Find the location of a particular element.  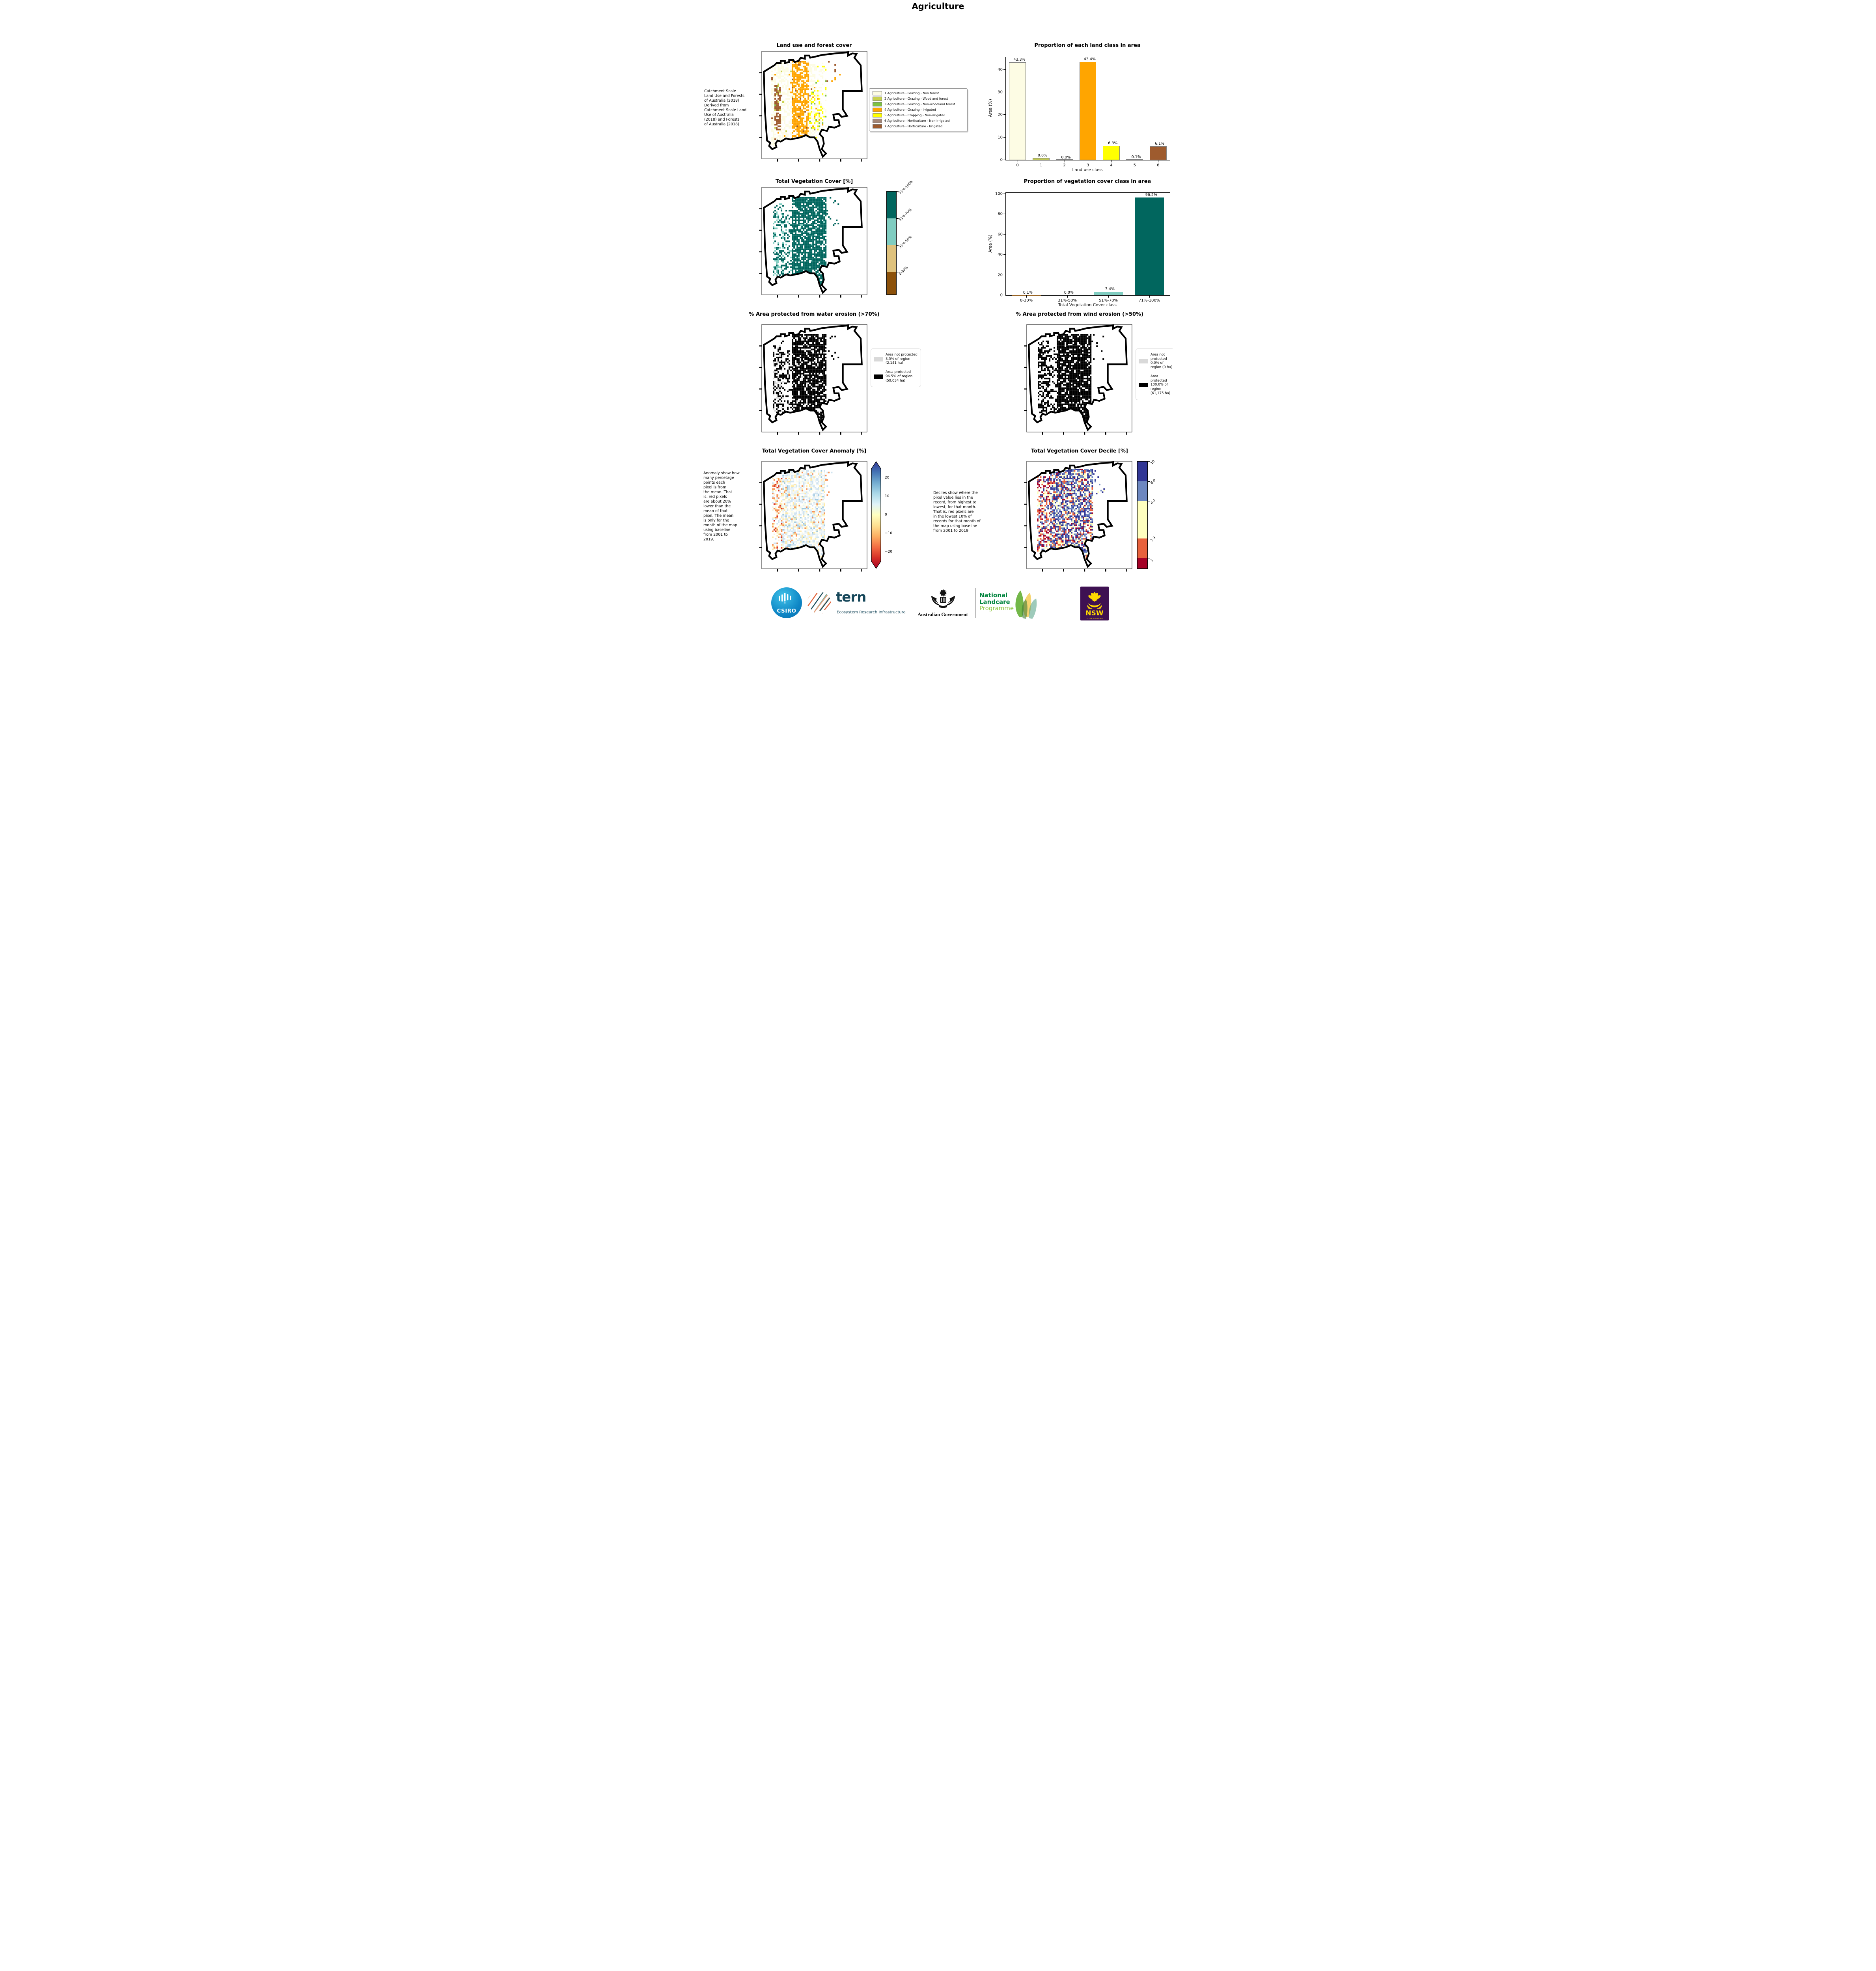

x-tick-label: 51%-70% is located at coordinates (1108, 300).